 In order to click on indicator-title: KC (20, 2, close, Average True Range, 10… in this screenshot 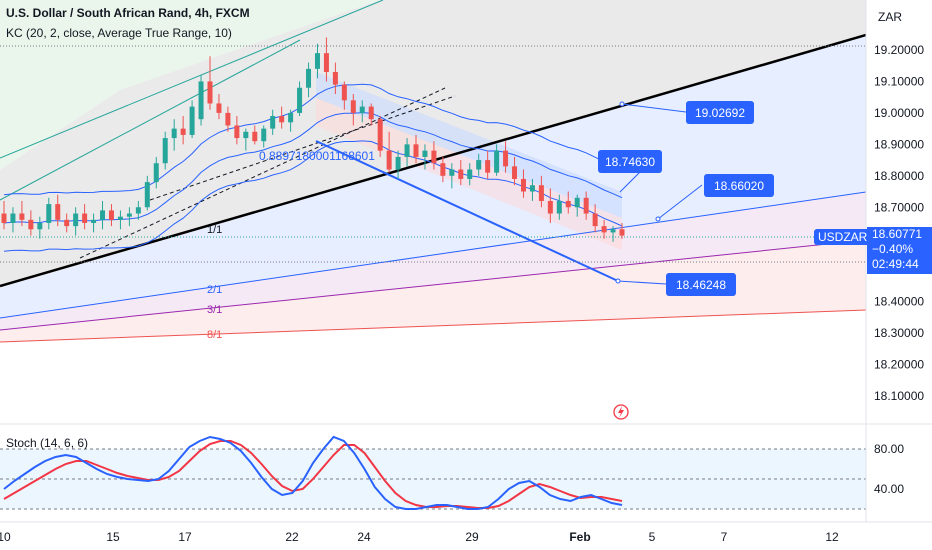, I will do `click(119, 33)`.